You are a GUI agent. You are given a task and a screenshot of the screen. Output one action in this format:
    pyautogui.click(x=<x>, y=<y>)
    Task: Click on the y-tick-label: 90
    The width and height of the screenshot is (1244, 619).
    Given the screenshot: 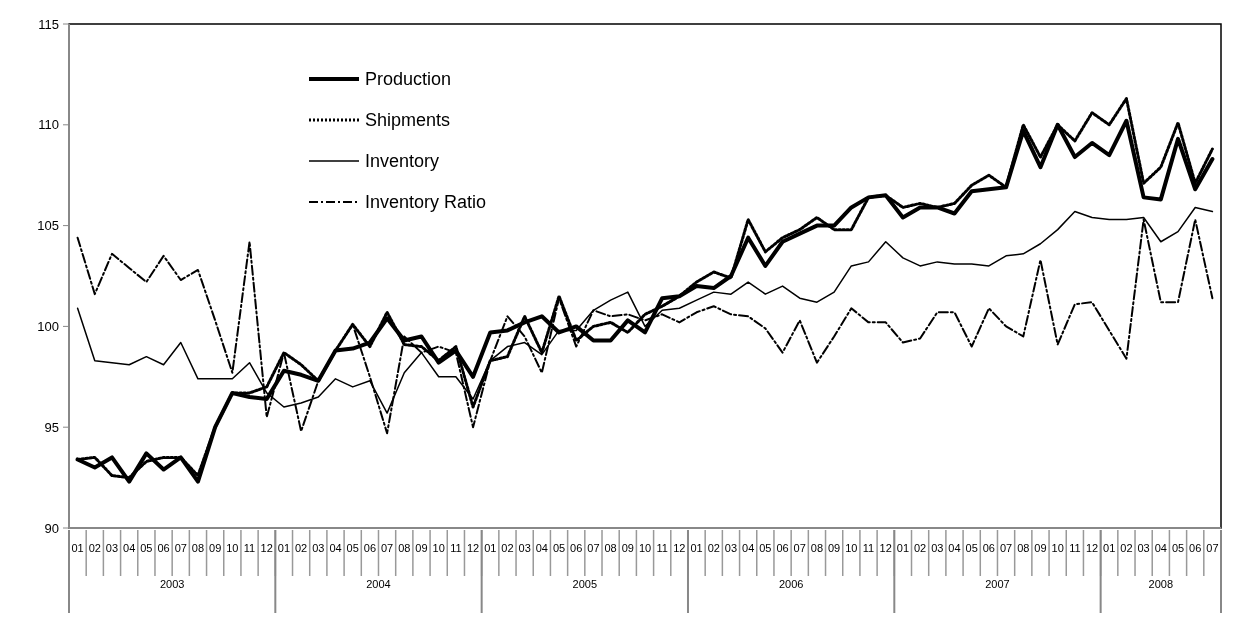 What is the action you would take?
    pyautogui.click(x=51, y=528)
    